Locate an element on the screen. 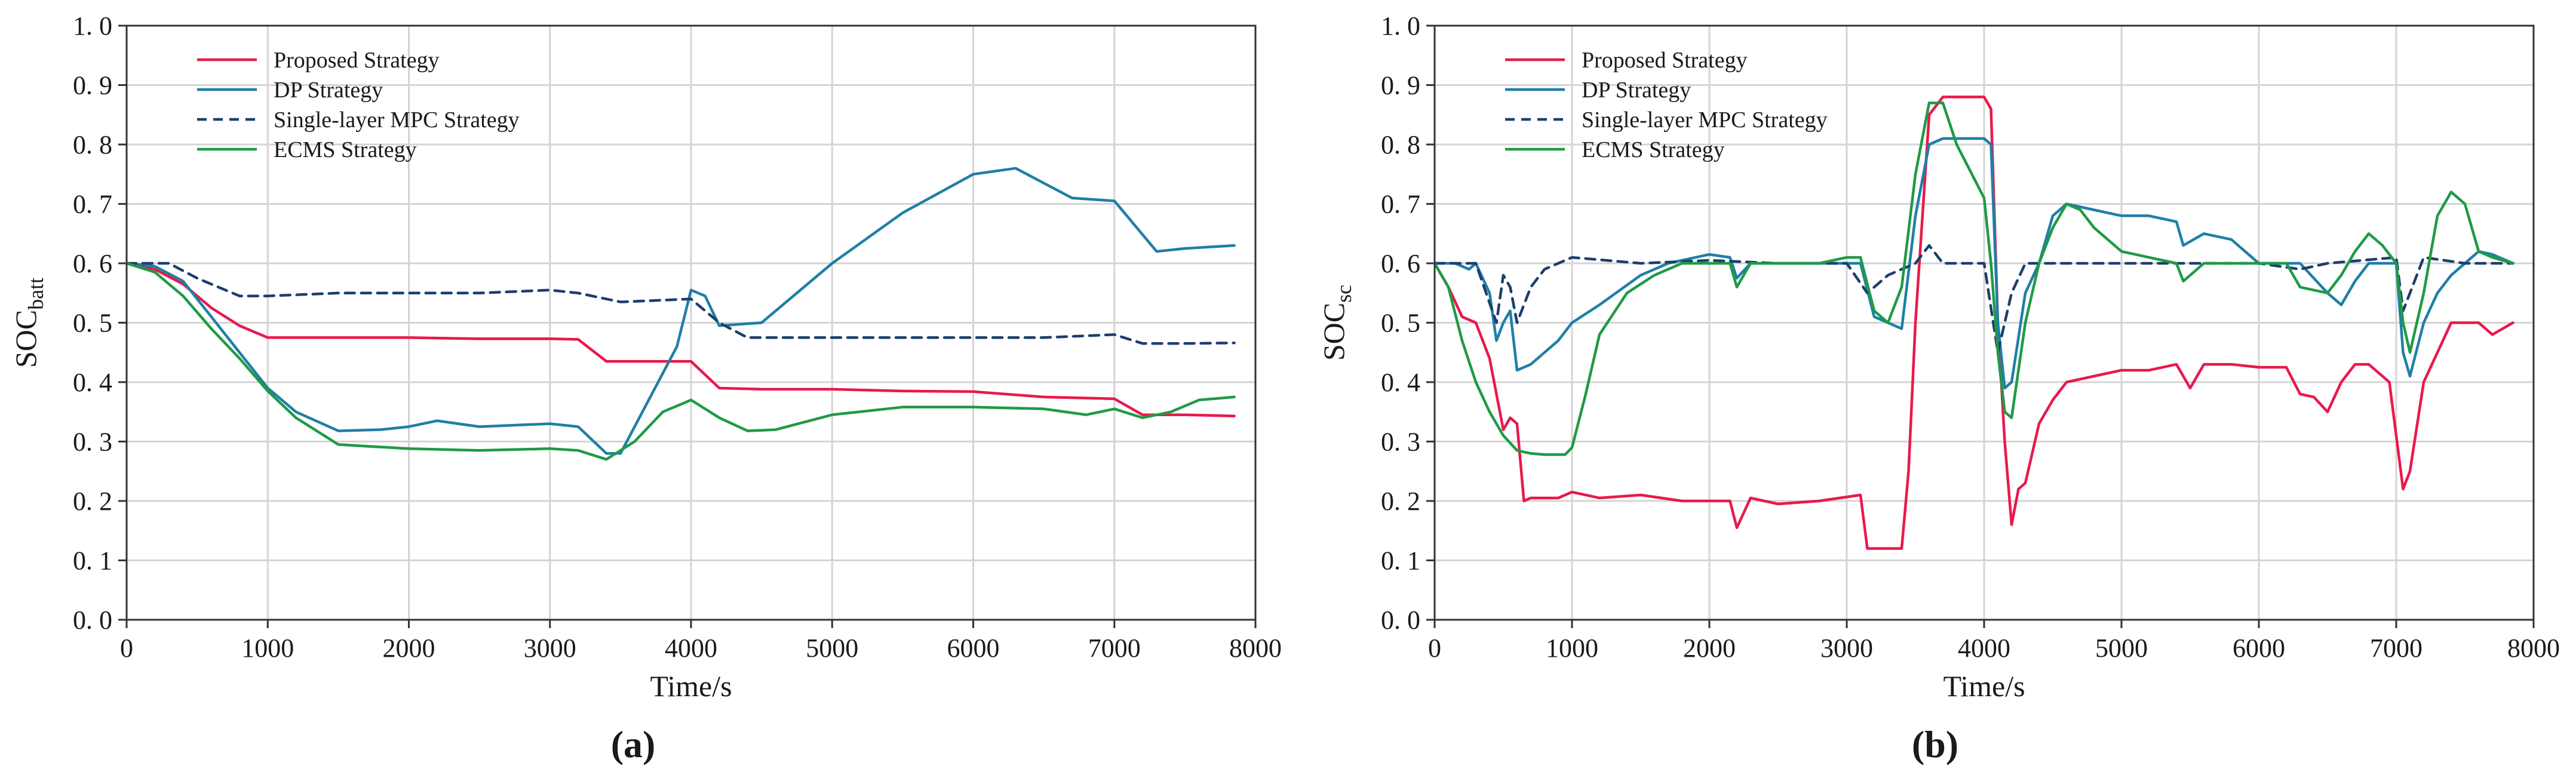 This screenshot has height=778, width=2576. series-line-ecms-strategy is located at coordinates (680, 361).